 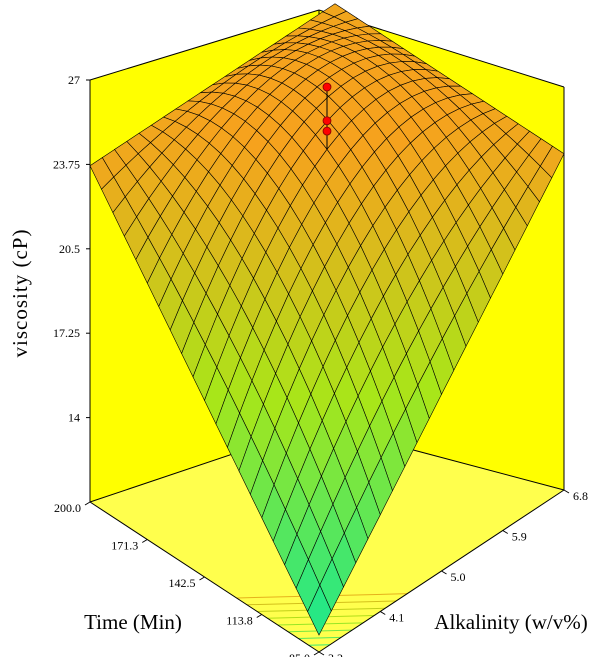 I want to click on y-tick-label: 4.1, so click(x=396, y=618).